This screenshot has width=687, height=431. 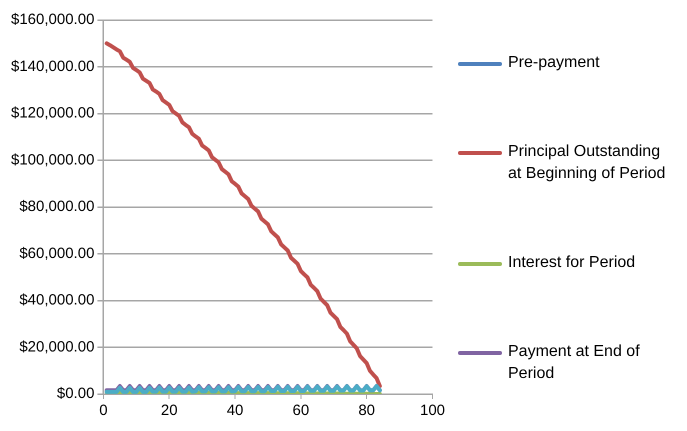 What do you see at coordinates (301, 411) in the screenshot?
I see `x-tick-label: 60` at bounding box center [301, 411].